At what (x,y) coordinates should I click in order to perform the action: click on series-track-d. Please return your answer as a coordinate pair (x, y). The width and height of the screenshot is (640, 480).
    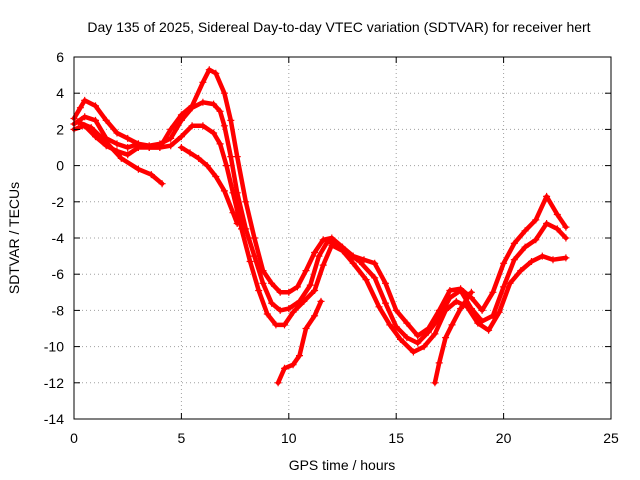
    Looking at the image, I should click on (120, 153).